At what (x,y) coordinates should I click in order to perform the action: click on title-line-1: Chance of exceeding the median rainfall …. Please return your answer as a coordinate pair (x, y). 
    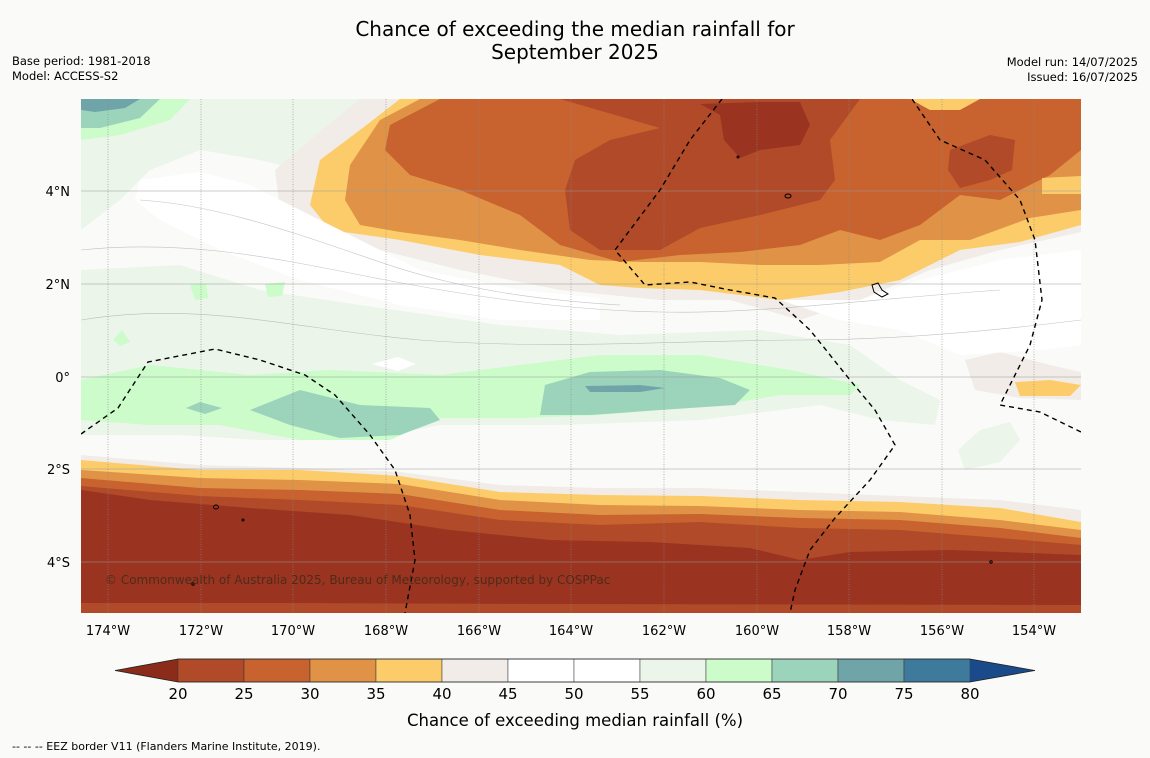
    Looking at the image, I should click on (575, 29).